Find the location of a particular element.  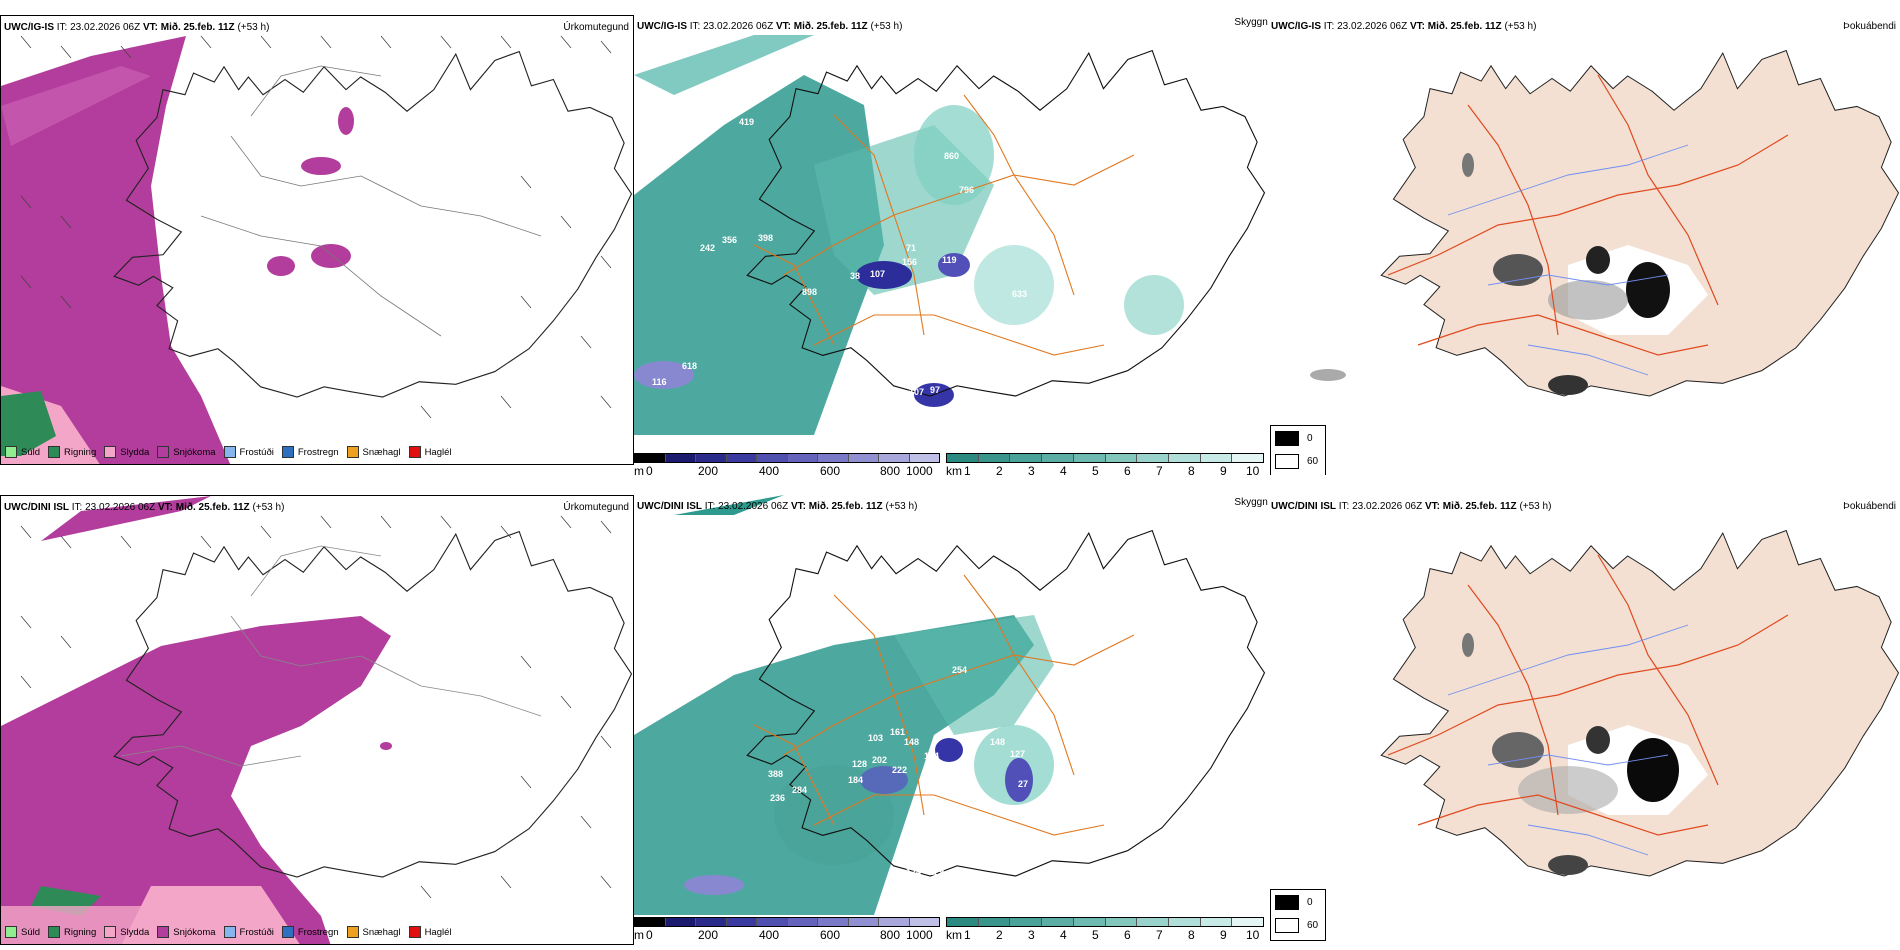

colorbar-m-bottom: m 0 200 400 600 800 1000 is located at coordinates (789, 931).